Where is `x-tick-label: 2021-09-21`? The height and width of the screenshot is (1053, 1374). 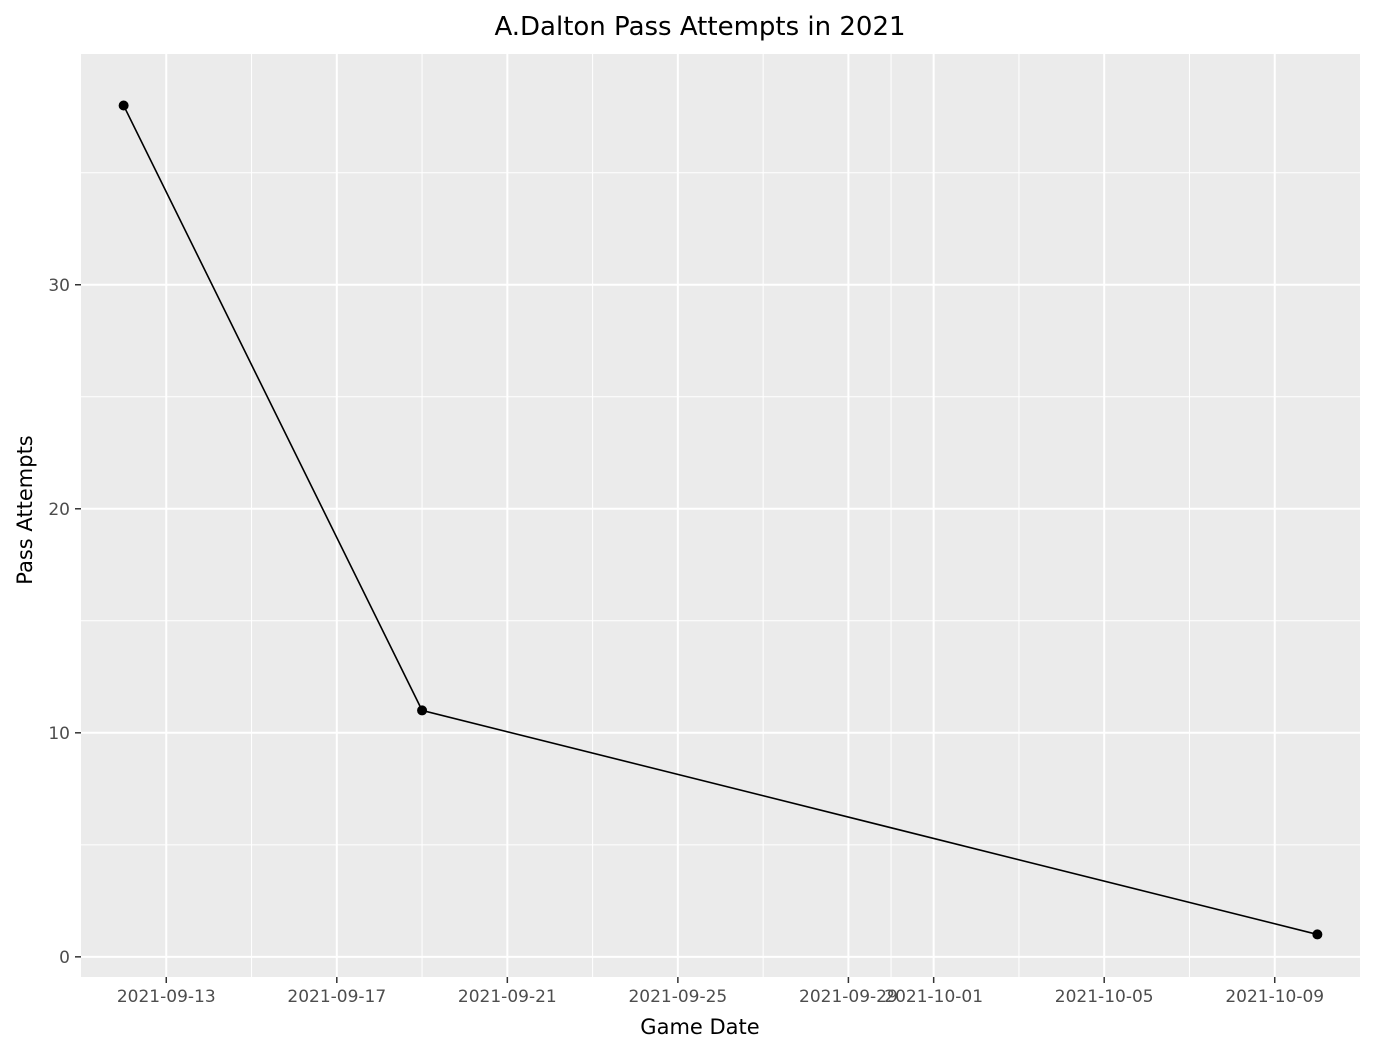
x-tick-label: 2021-09-21 is located at coordinates (507, 997).